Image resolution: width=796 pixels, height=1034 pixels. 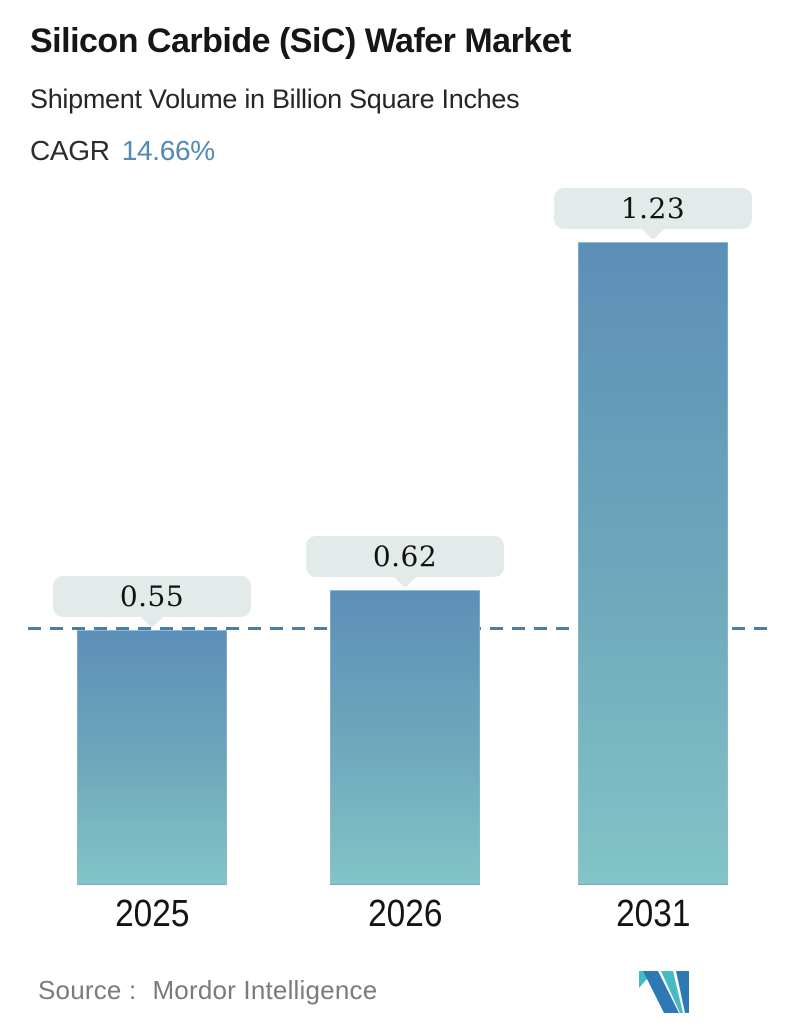 I want to click on cagr-row: CAGR 14.66%, so click(x=122, y=151).